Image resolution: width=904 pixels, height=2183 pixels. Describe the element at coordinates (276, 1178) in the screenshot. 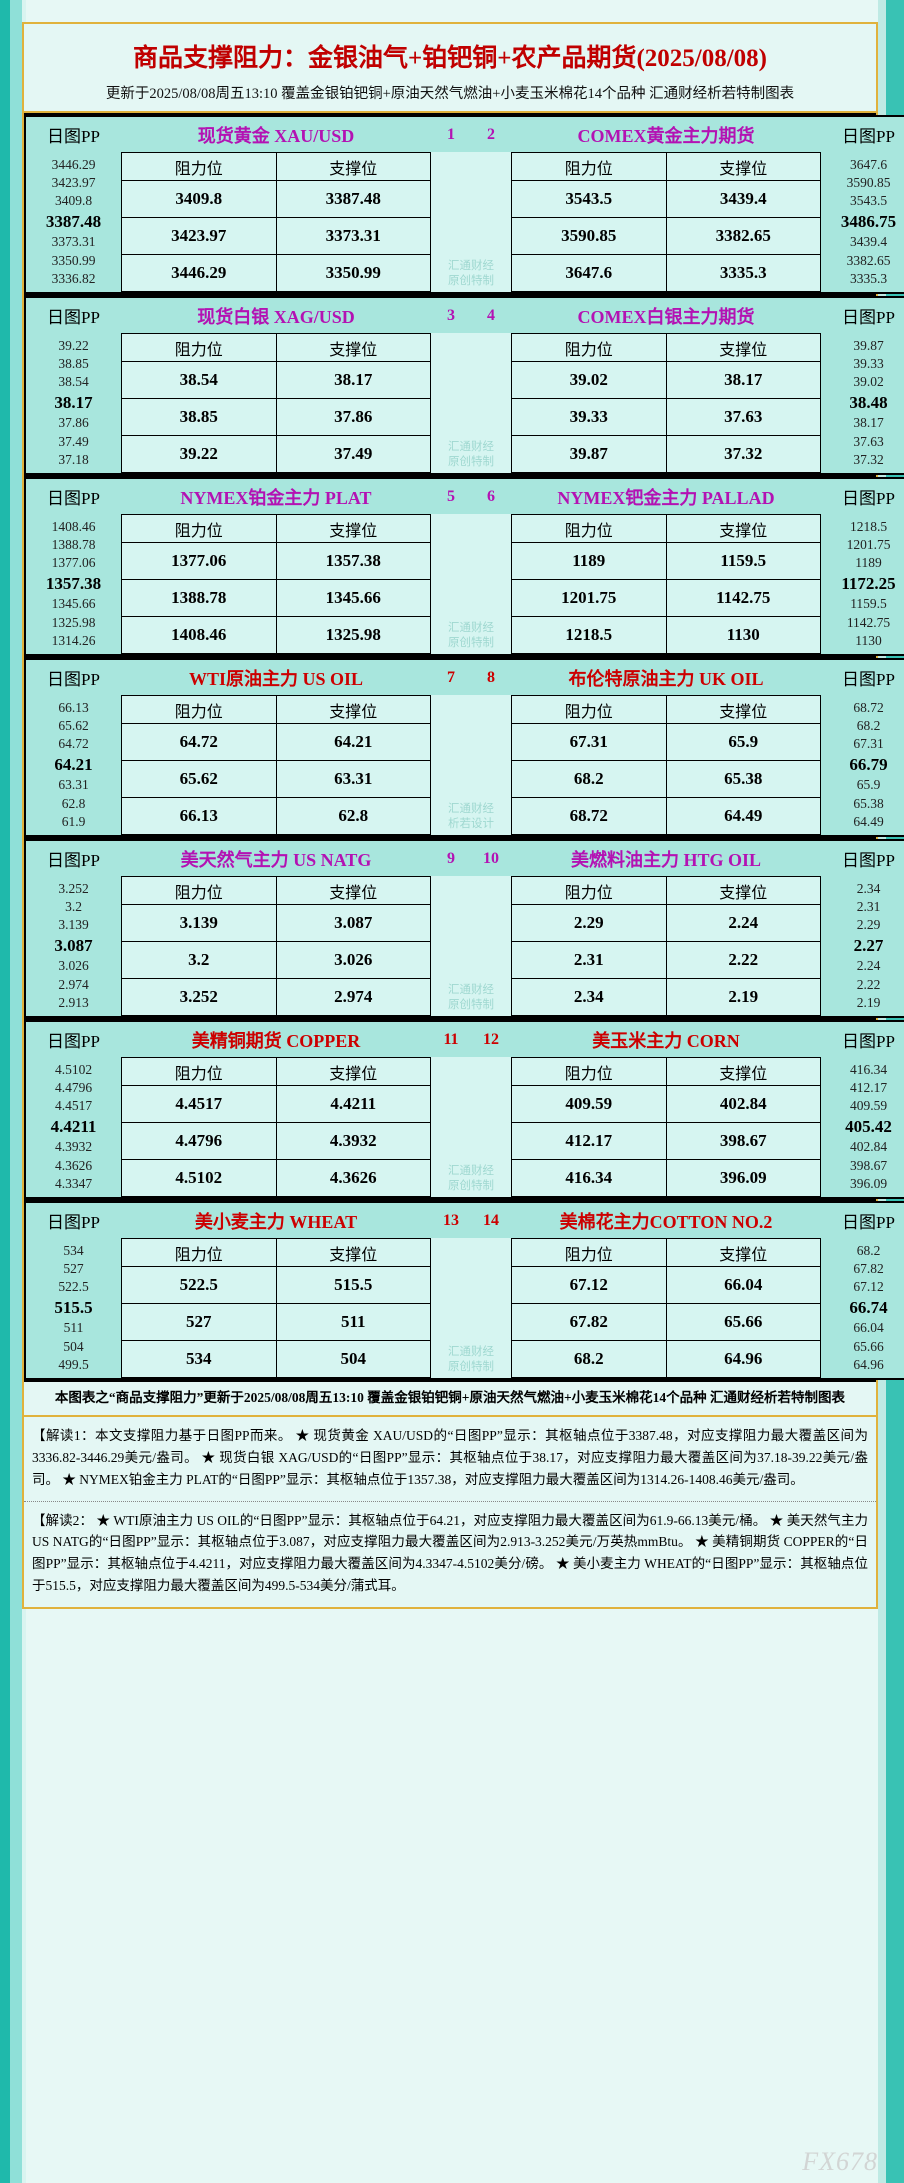

I see `table-row: 4.5102 4.3626` at that location.